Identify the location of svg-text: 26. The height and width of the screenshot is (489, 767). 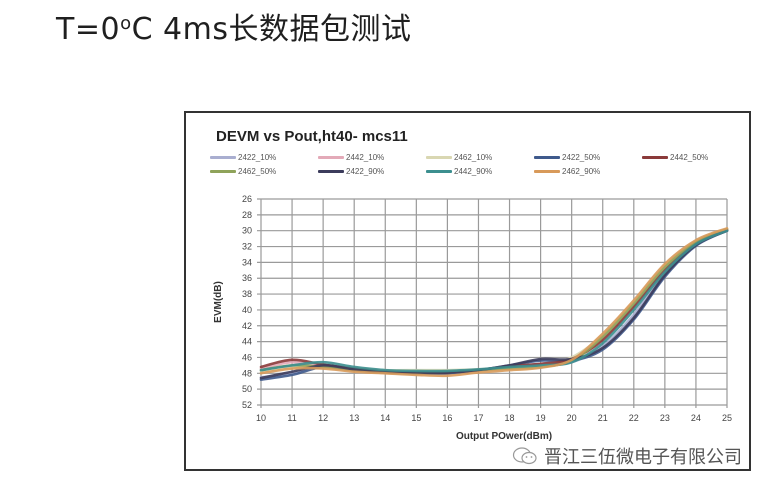
(247, 199).